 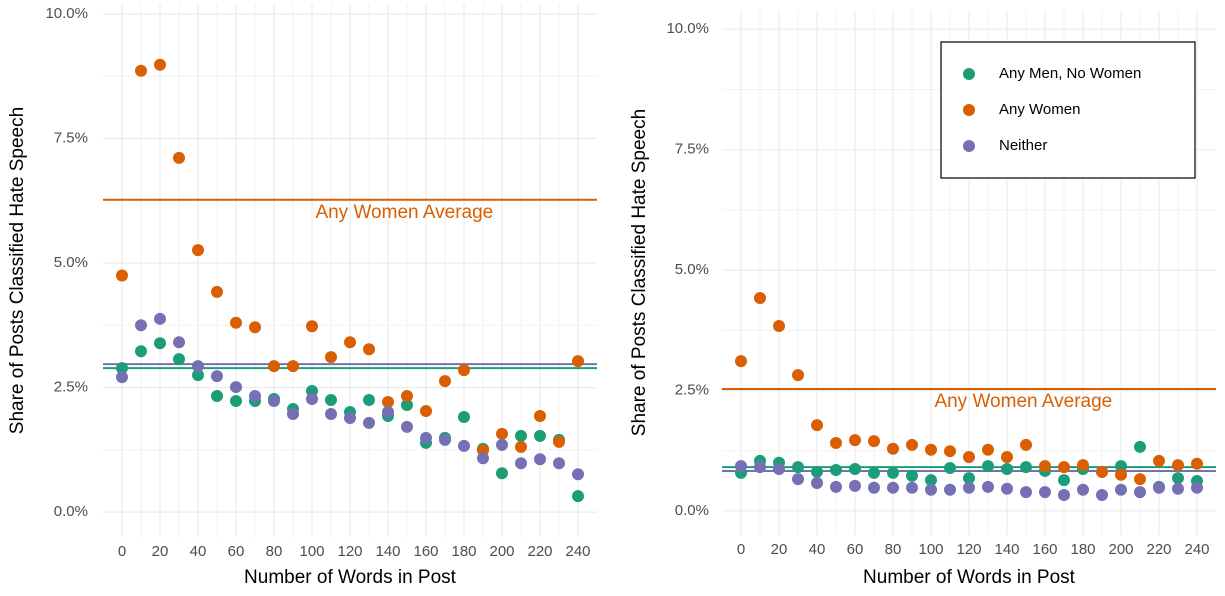 I want to click on x-tick-label: 240, so click(x=1196, y=549).